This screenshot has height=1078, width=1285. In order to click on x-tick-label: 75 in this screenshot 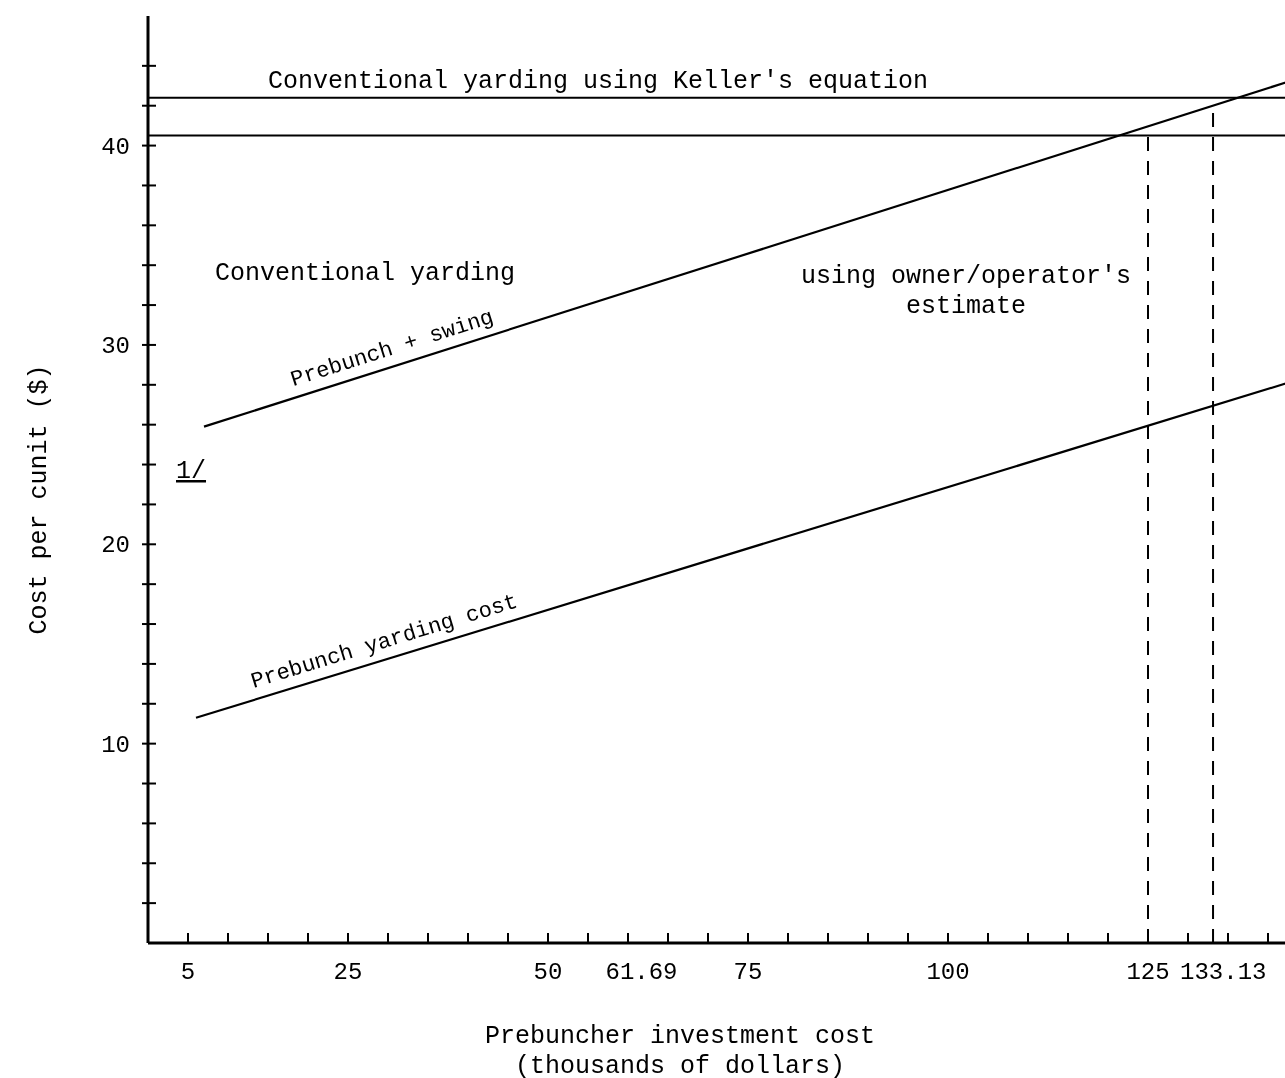, I will do `click(748, 972)`.